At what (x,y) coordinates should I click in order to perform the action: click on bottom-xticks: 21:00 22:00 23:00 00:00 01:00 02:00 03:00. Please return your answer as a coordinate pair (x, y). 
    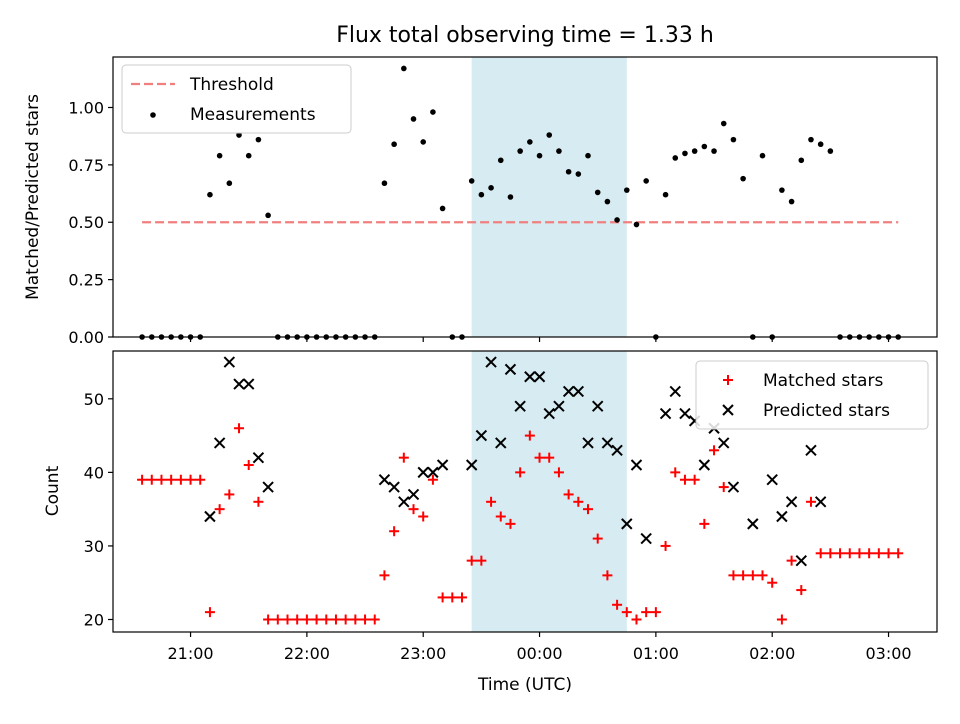
    Looking at the image, I should click on (539, 647).